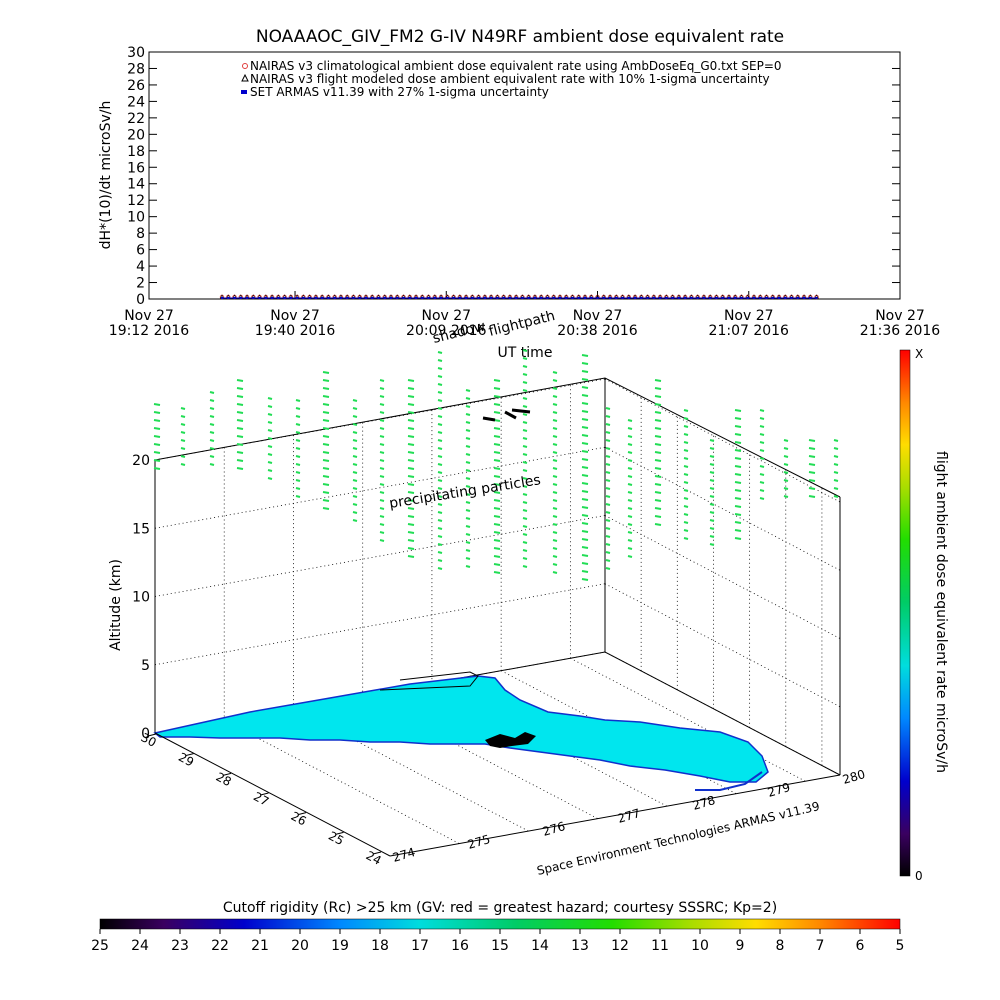 The height and width of the screenshot is (1000, 1000). What do you see at coordinates (264, 794) in the screenshot?
I see `latitude-tick-mark` at bounding box center [264, 794].